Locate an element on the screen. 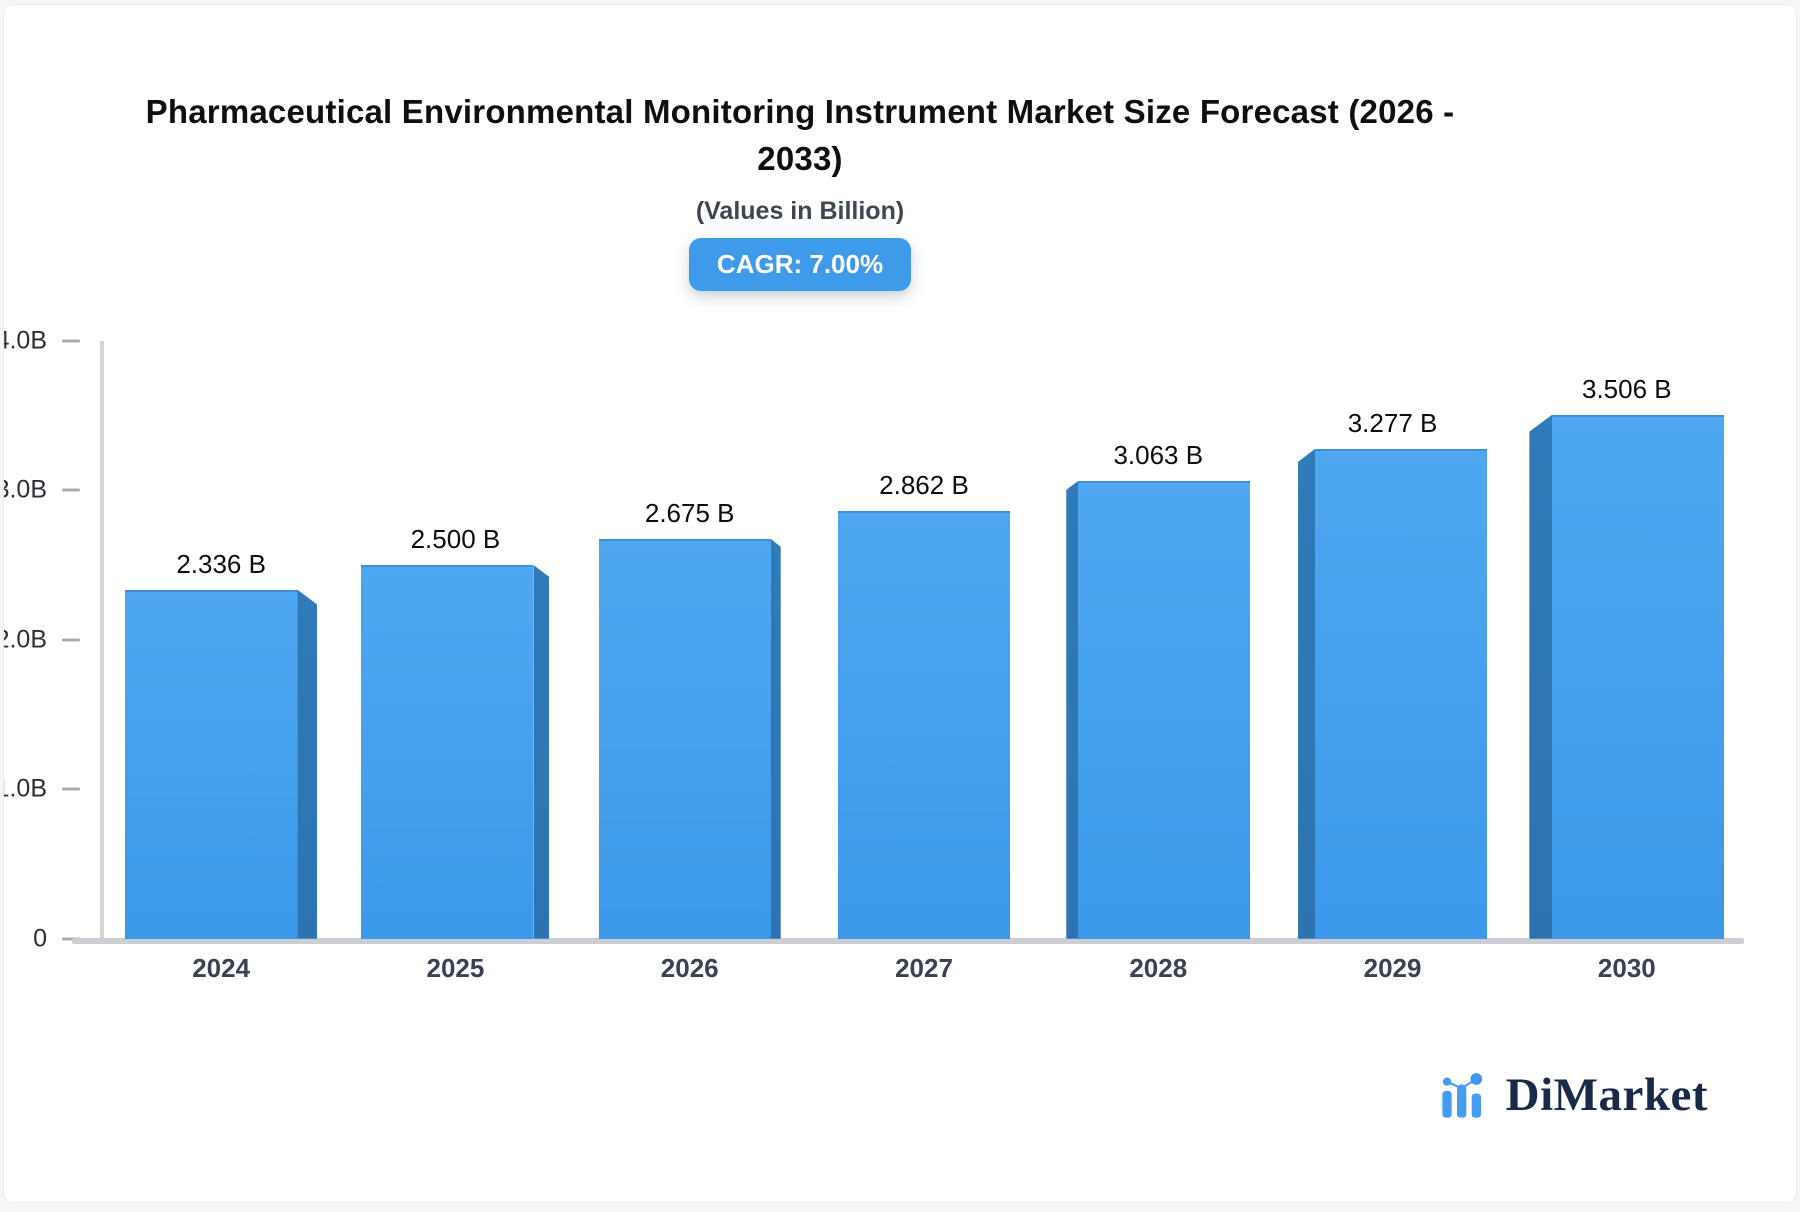  y-tick: 2.0B is located at coordinates (52, 639).